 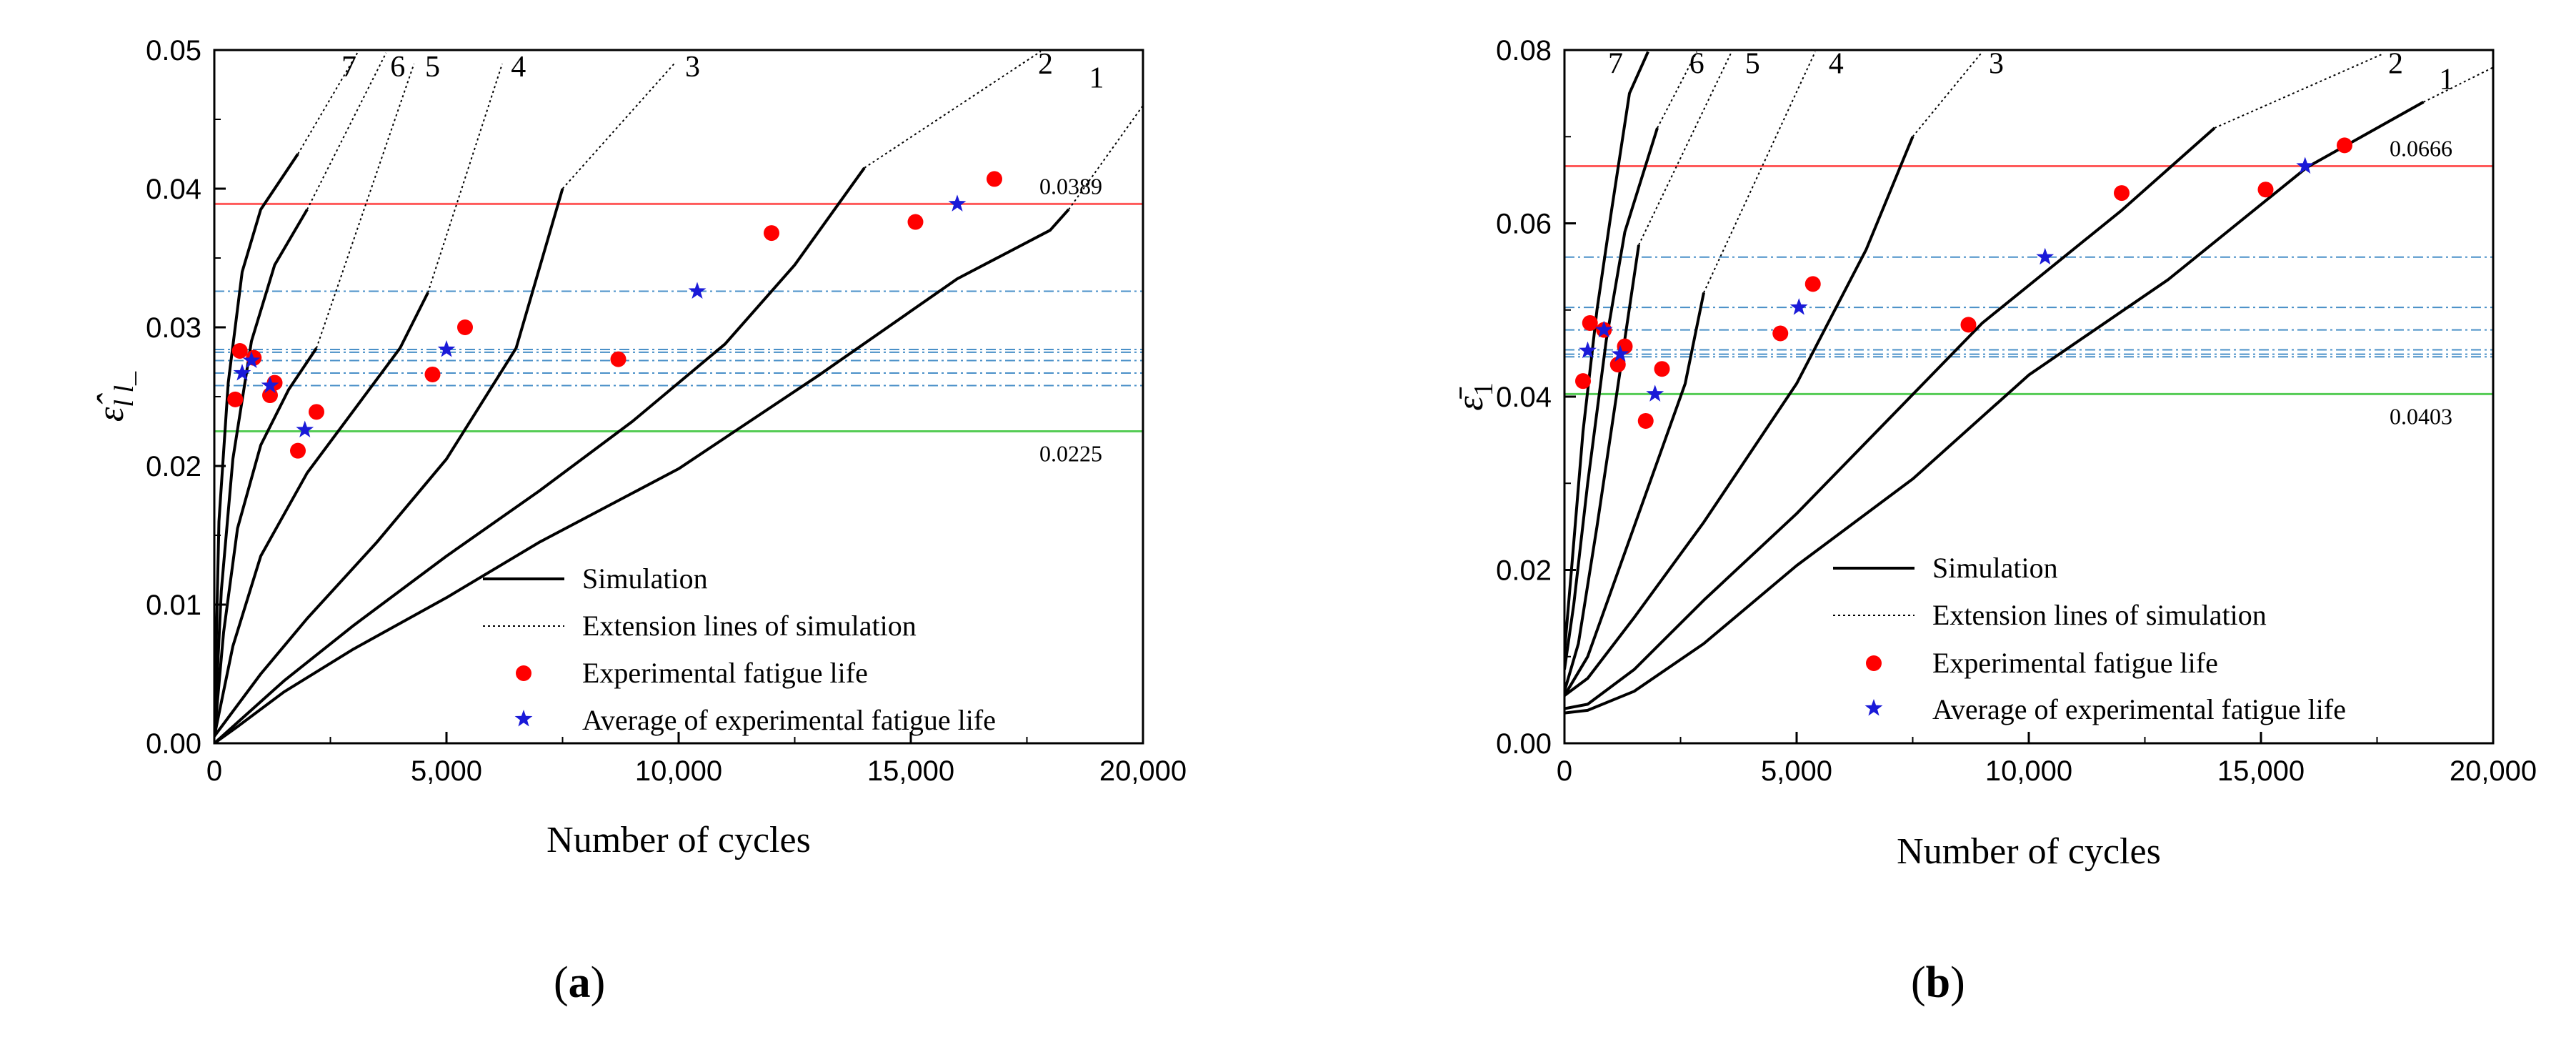 I want to click on legend-b-ext-label: Extension lines of simulation, so click(x=2100, y=615).